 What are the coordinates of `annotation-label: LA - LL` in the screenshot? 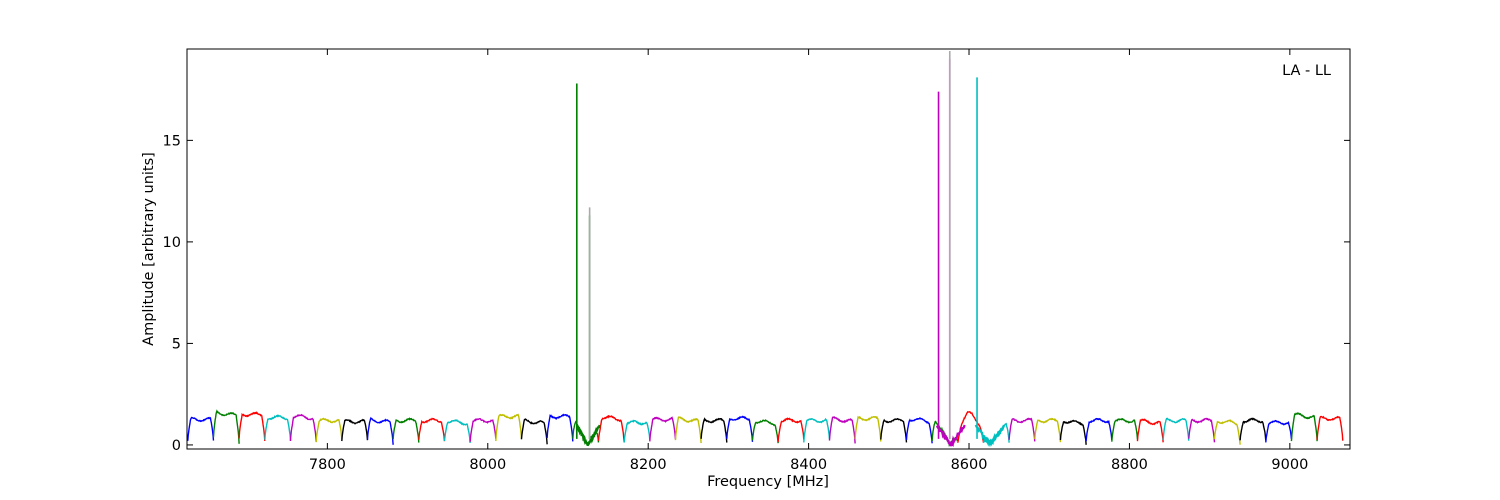 It's located at (1306, 71).